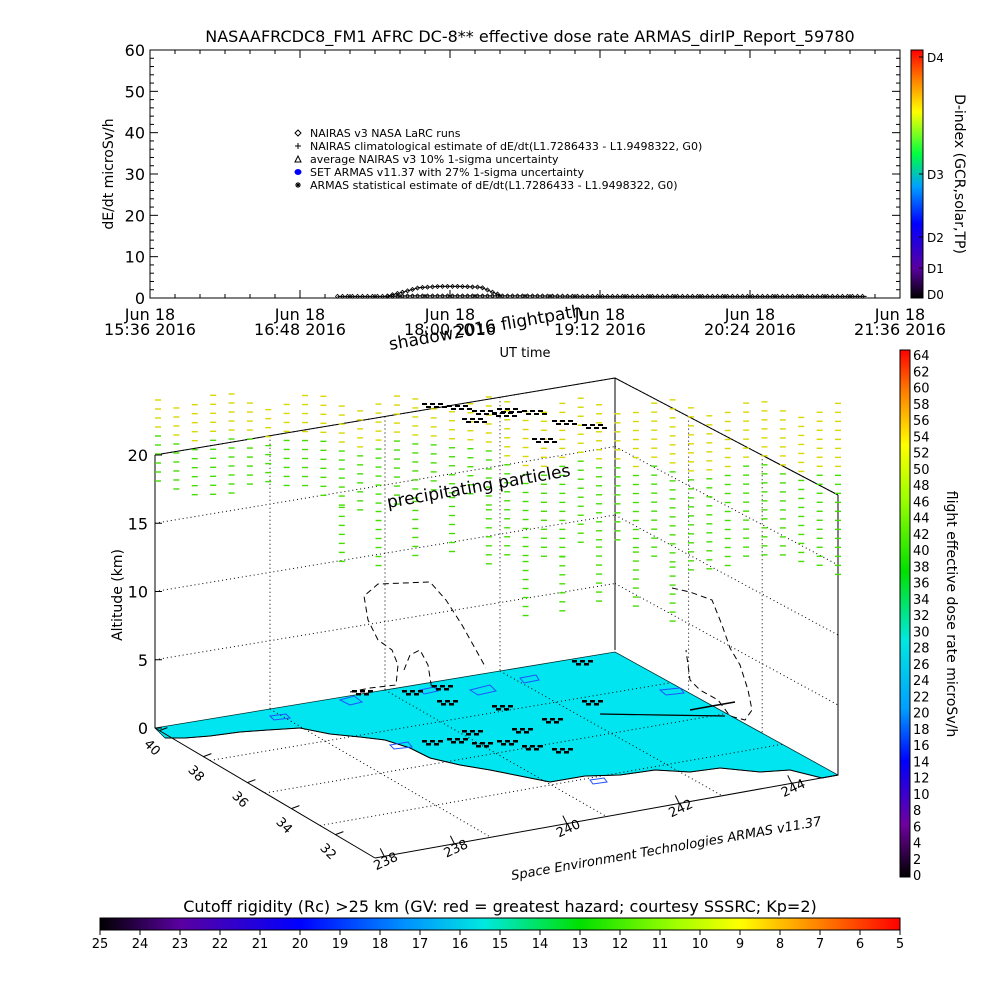 Image resolution: width=1000 pixels, height=1000 pixels. What do you see at coordinates (496, 754) in the screenshot?
I see `floor-gridlines` at bounding box center [496, 754].